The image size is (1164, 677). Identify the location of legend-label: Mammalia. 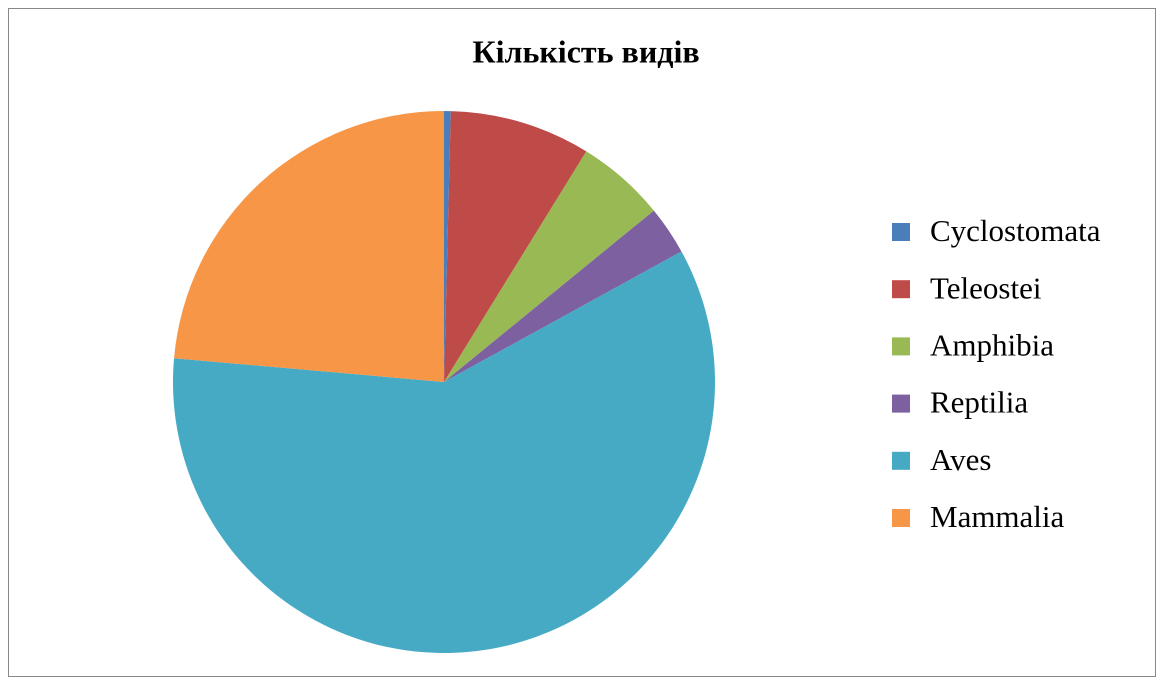
(997, 516).